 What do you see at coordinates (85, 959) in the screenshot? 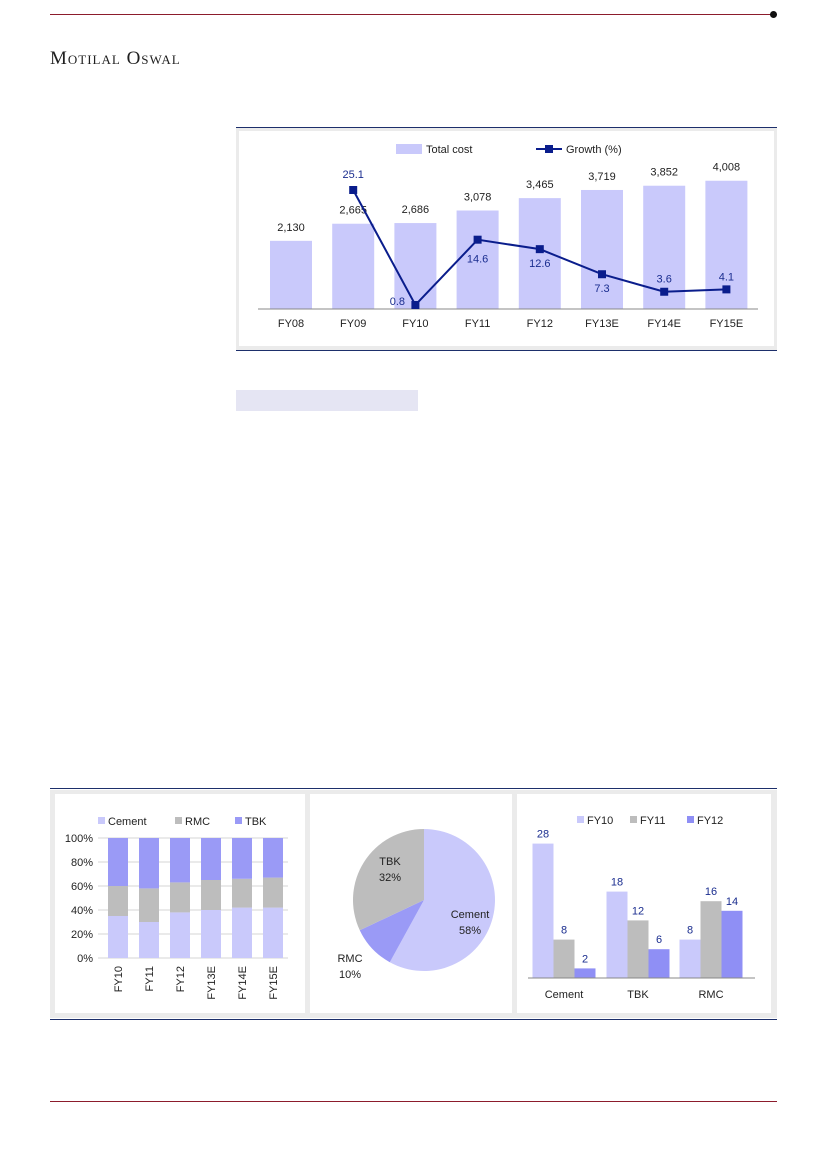
I see `y-tick-label: 0%` at bounding box center [85, 959].